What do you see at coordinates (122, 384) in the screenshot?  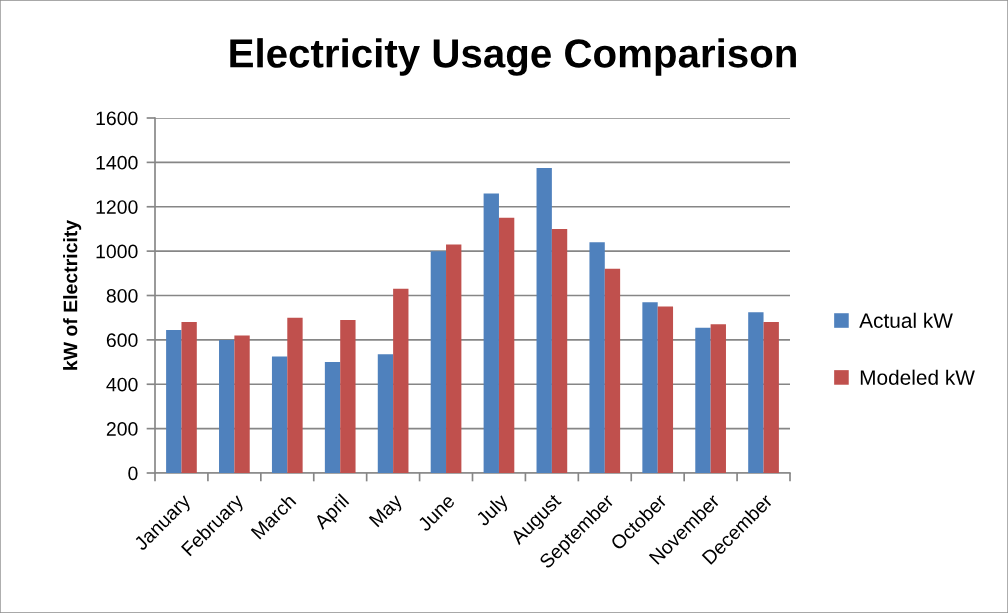 I see `y-tick-label: 400` at bounding box center [122, 384].